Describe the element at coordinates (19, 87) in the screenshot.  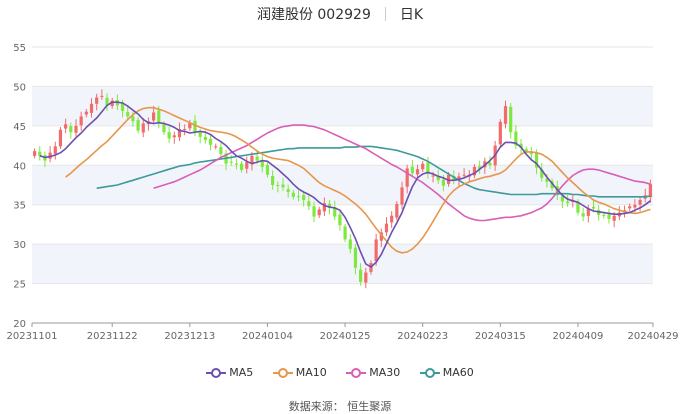
I see `y-tick-label: 50` at that location.